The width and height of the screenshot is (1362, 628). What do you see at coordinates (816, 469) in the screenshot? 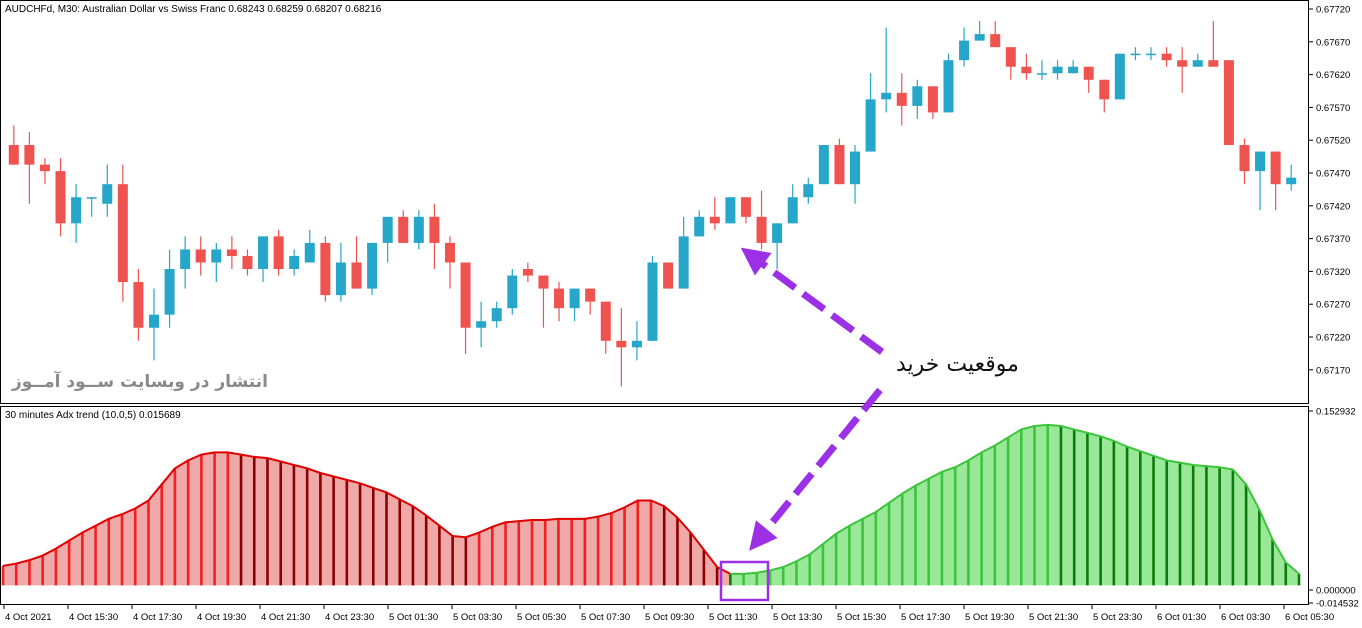
I see `arrow-to-indicator` at bounding box center [816, 469].